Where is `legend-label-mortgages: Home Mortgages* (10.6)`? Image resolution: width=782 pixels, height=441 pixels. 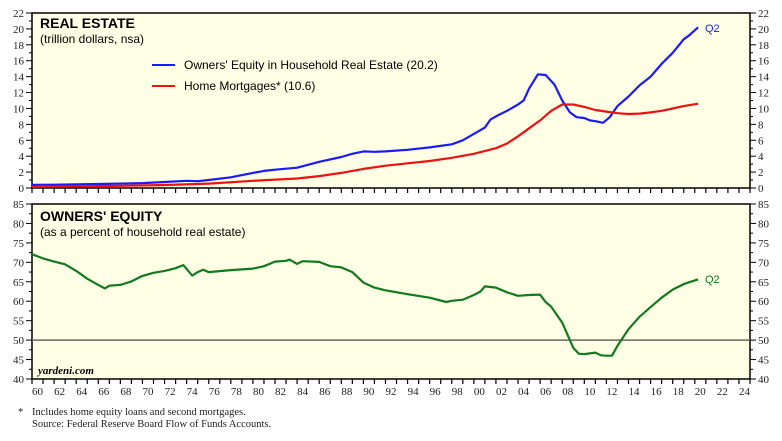 legend-label-mortgages: Home Mortgages* (10.6) is located at coordinates (249, 86).